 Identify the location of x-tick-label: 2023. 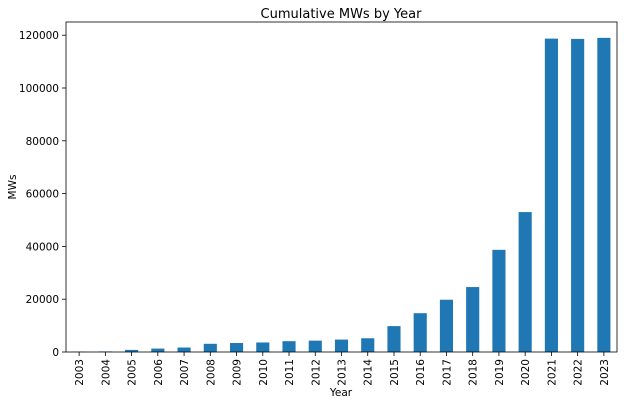
(605, 372).